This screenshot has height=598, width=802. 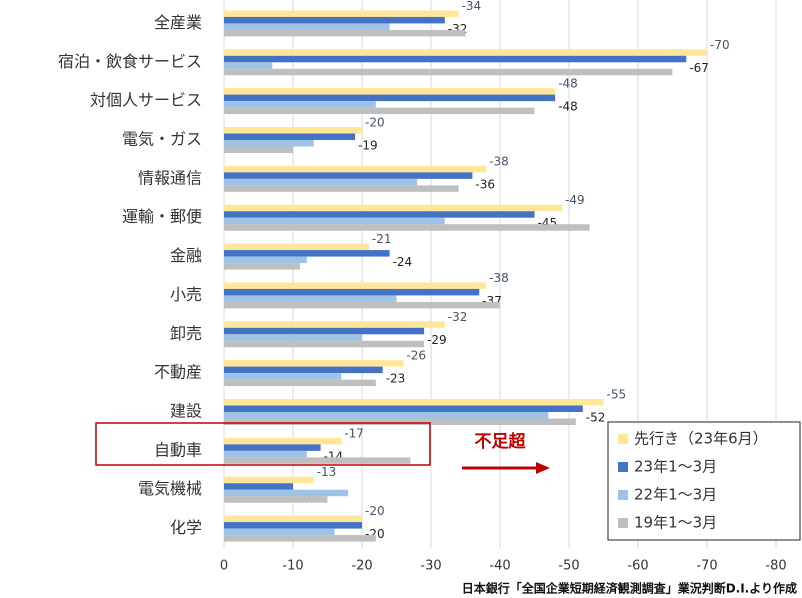 What do you see at coordinates (458, 317) in the screenshot?
I see `data-label: -32` at bounding box center [458, 317].